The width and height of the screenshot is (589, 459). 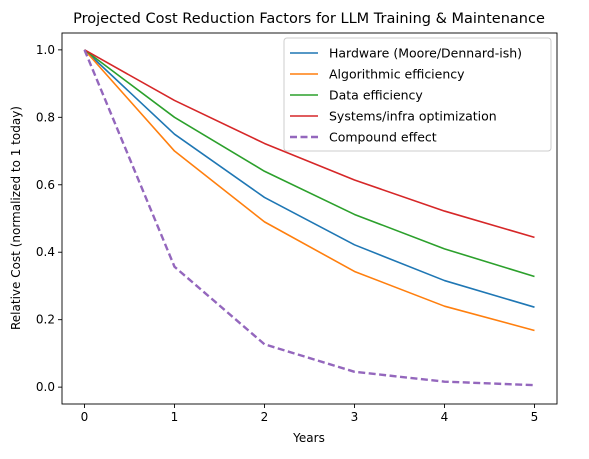 What do you see at coordinates (308, 438) in the screenshot?
I see `x-axis-label: Years` at bounding box center [308, 438].